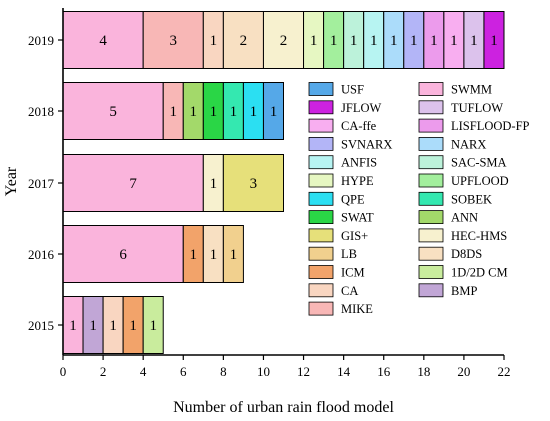 The width and height of the screenshot is (550, 421). I want to click on y-tick-label: 2015, so click(41, 325).